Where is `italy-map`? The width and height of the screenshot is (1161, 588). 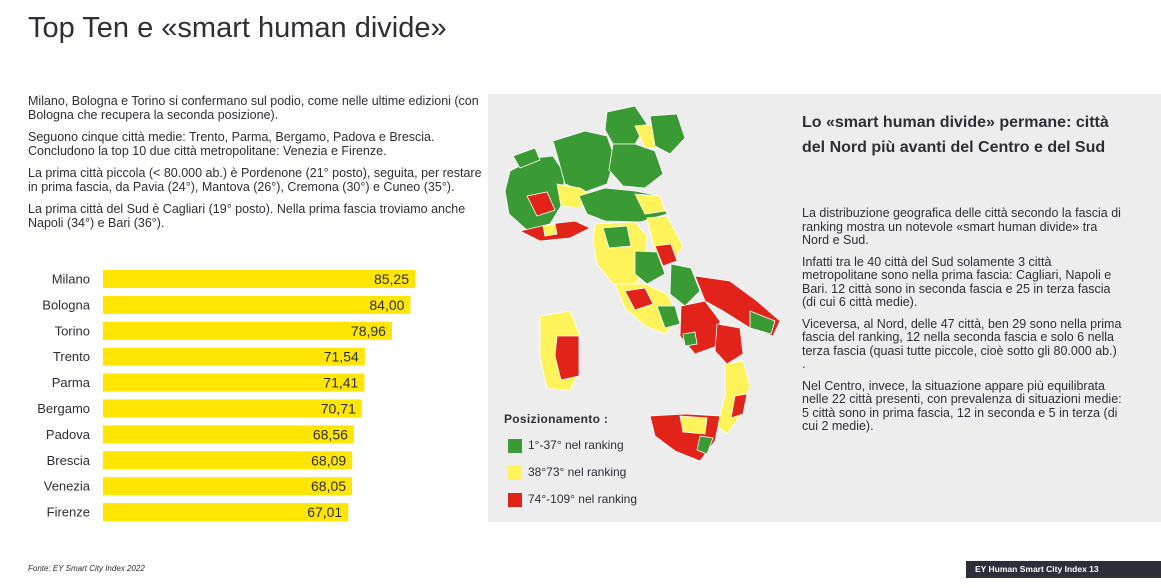 italy-map is located at coordinates (642, 283).